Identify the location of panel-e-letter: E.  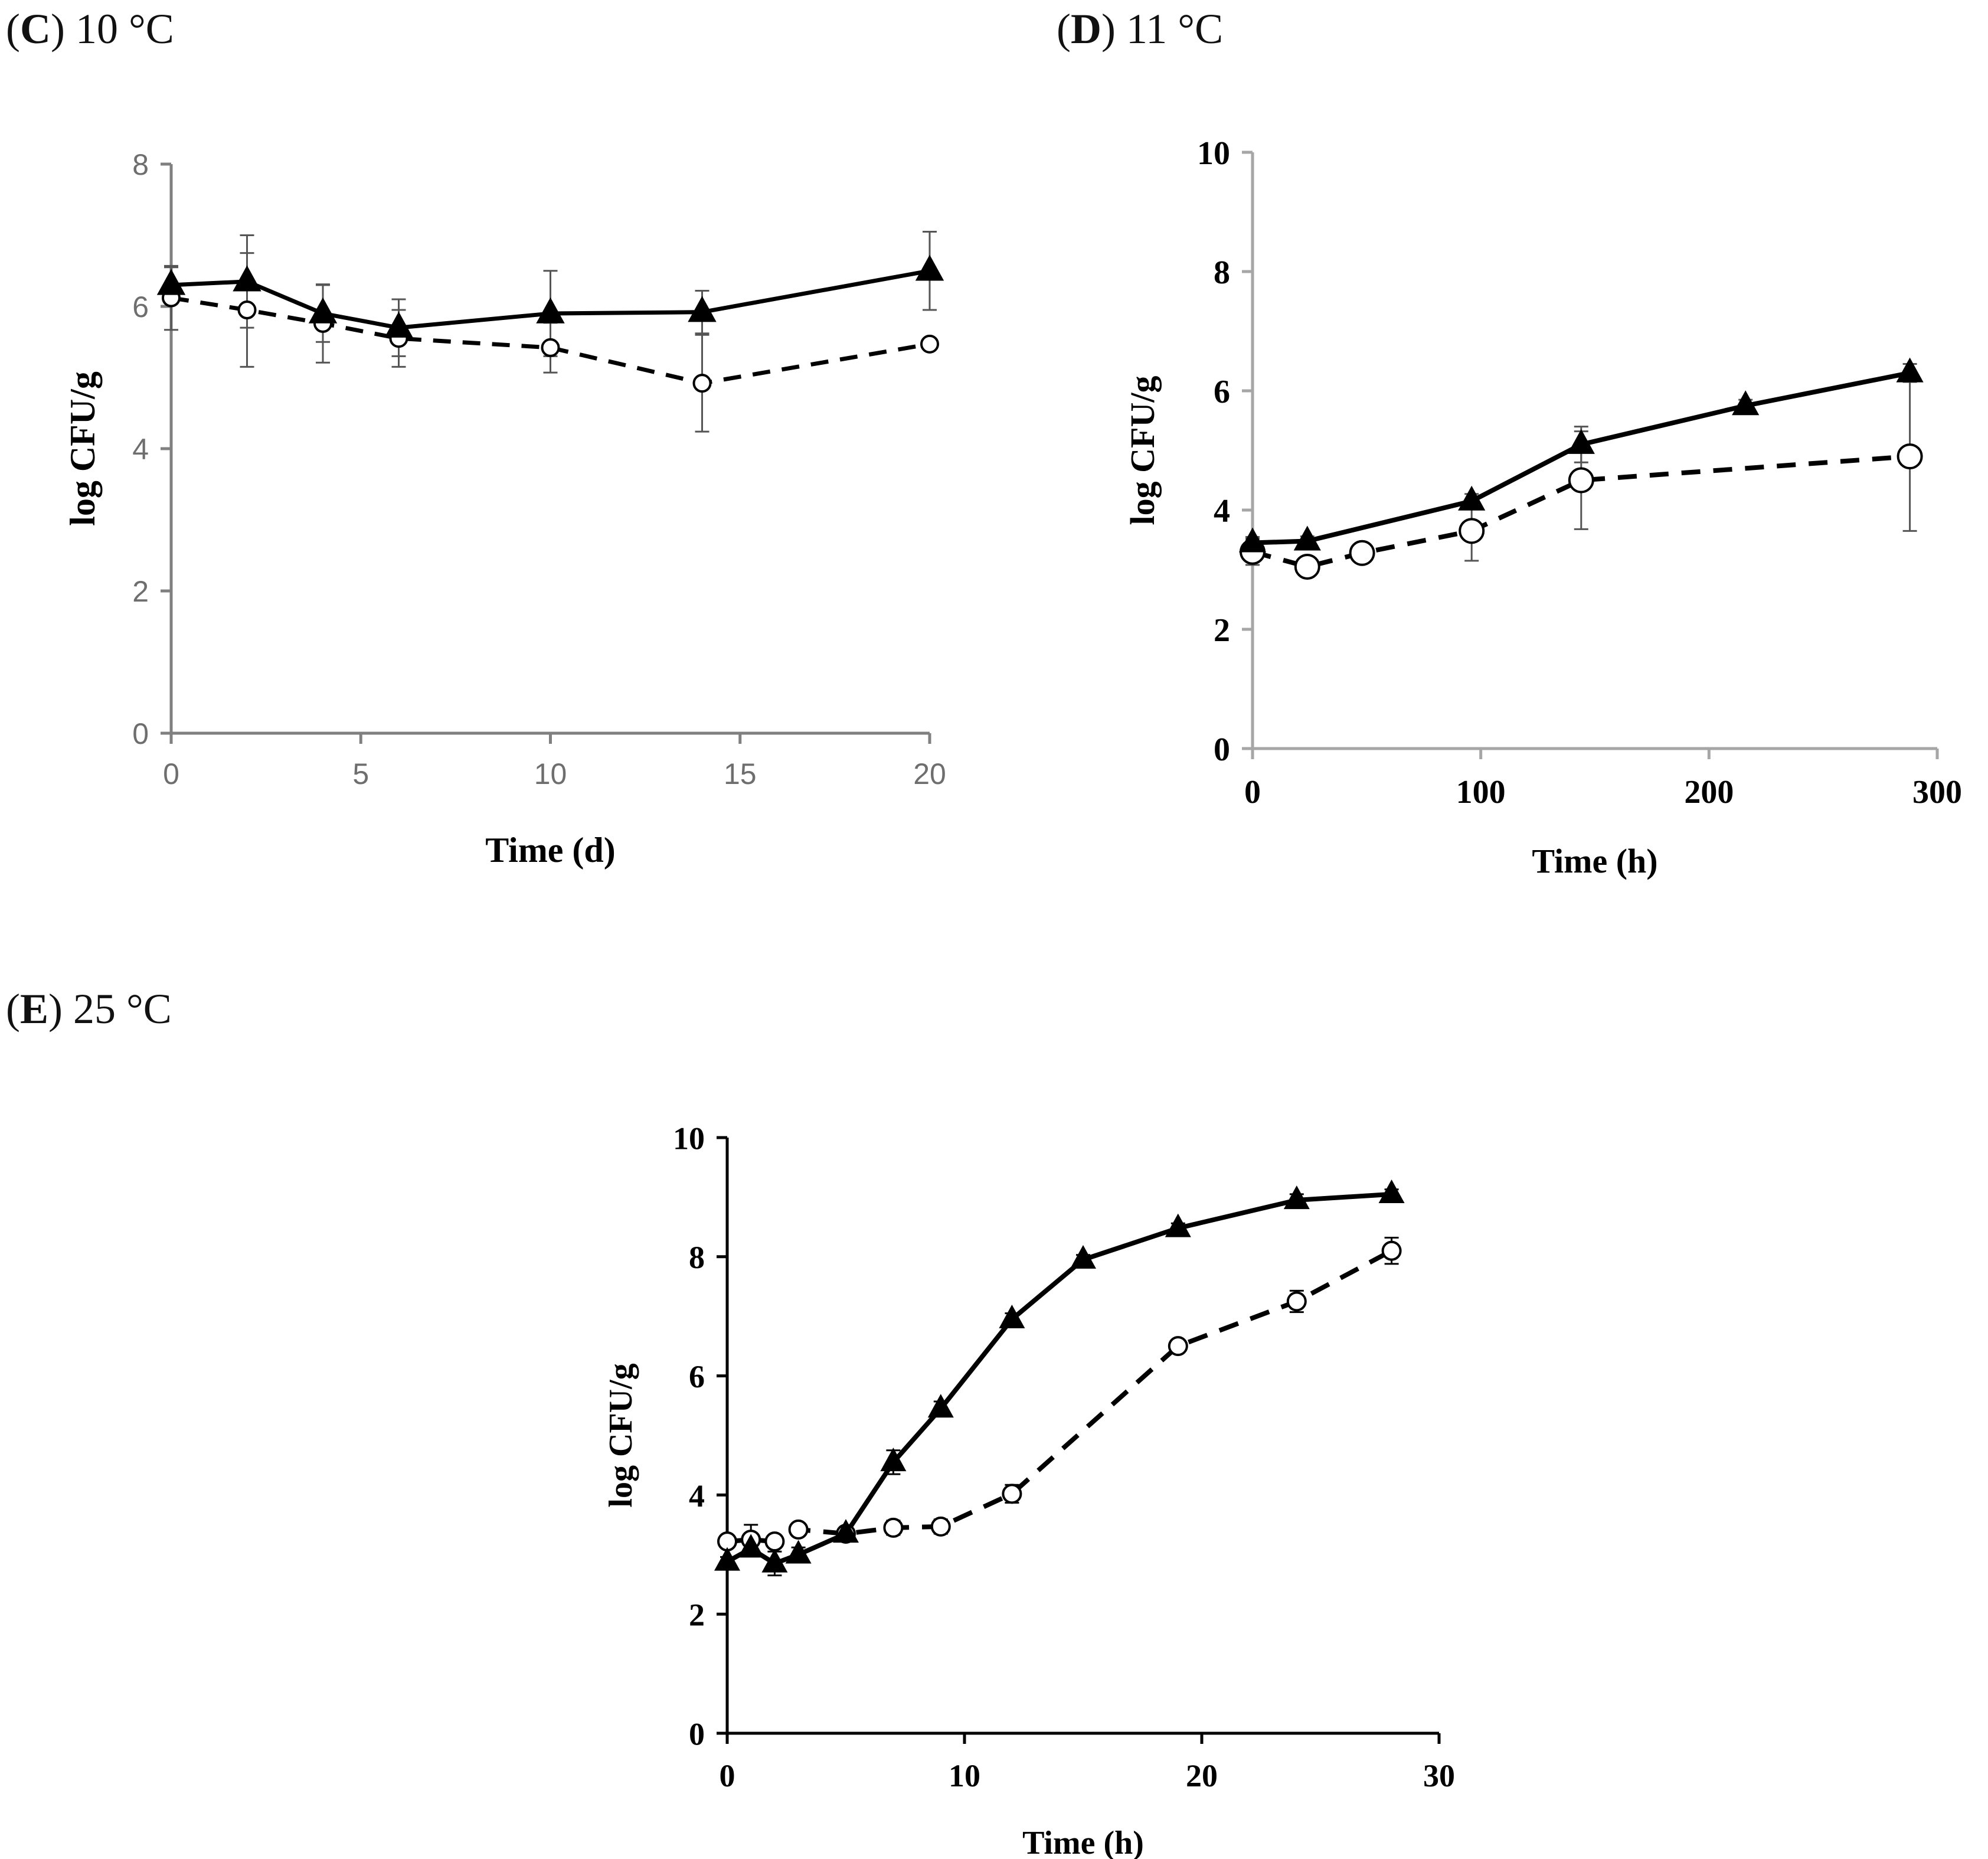
(34, 1009).